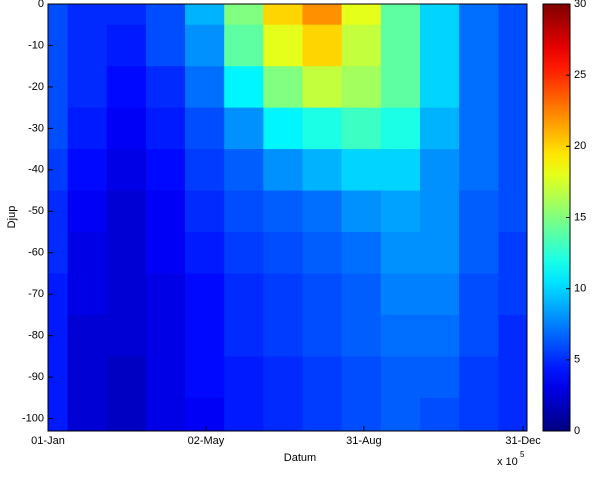 This screenshot has height=488, width=592. I want to click on x-tick-label: 31-Dec, so click(523, 441).